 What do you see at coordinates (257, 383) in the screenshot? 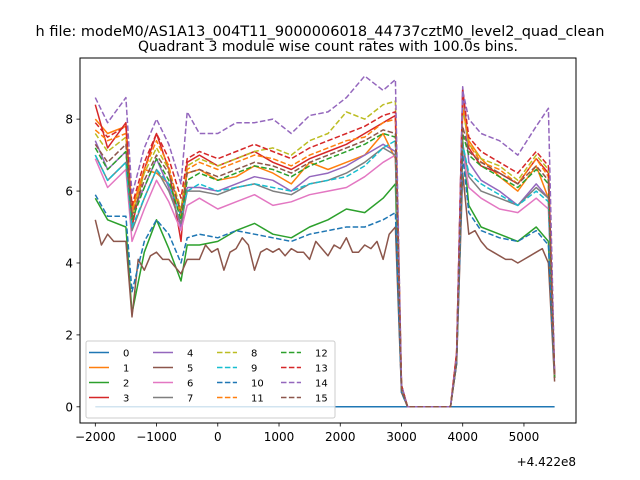
I see `legend-label-10: 10` at bounding box center [257, 383].